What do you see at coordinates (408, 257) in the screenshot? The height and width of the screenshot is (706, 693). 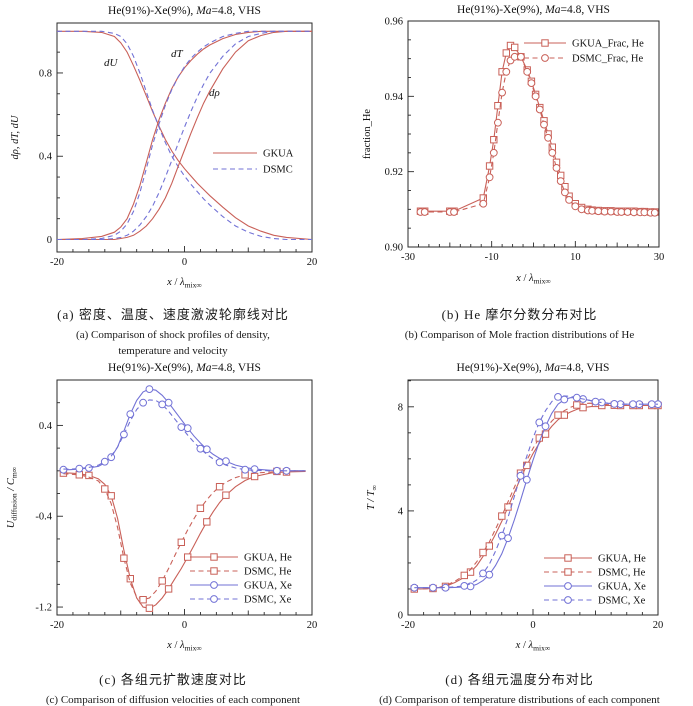 I see `svg-text: -30` at bounding box center [408, 257].